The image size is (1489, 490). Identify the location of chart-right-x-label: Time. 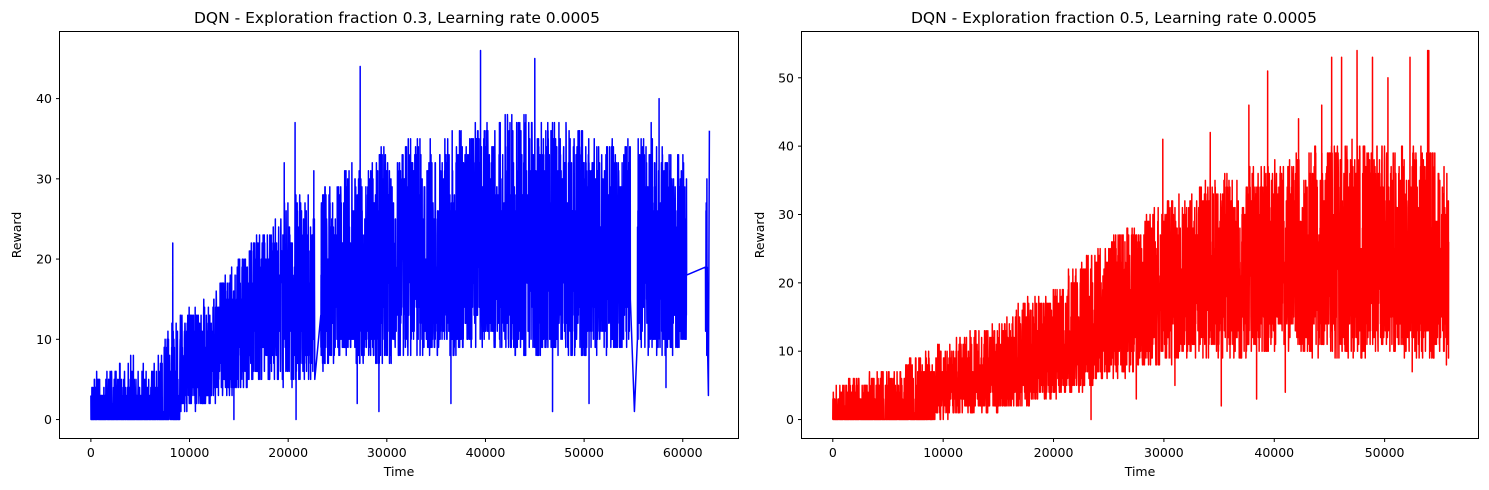
(1140, 471).